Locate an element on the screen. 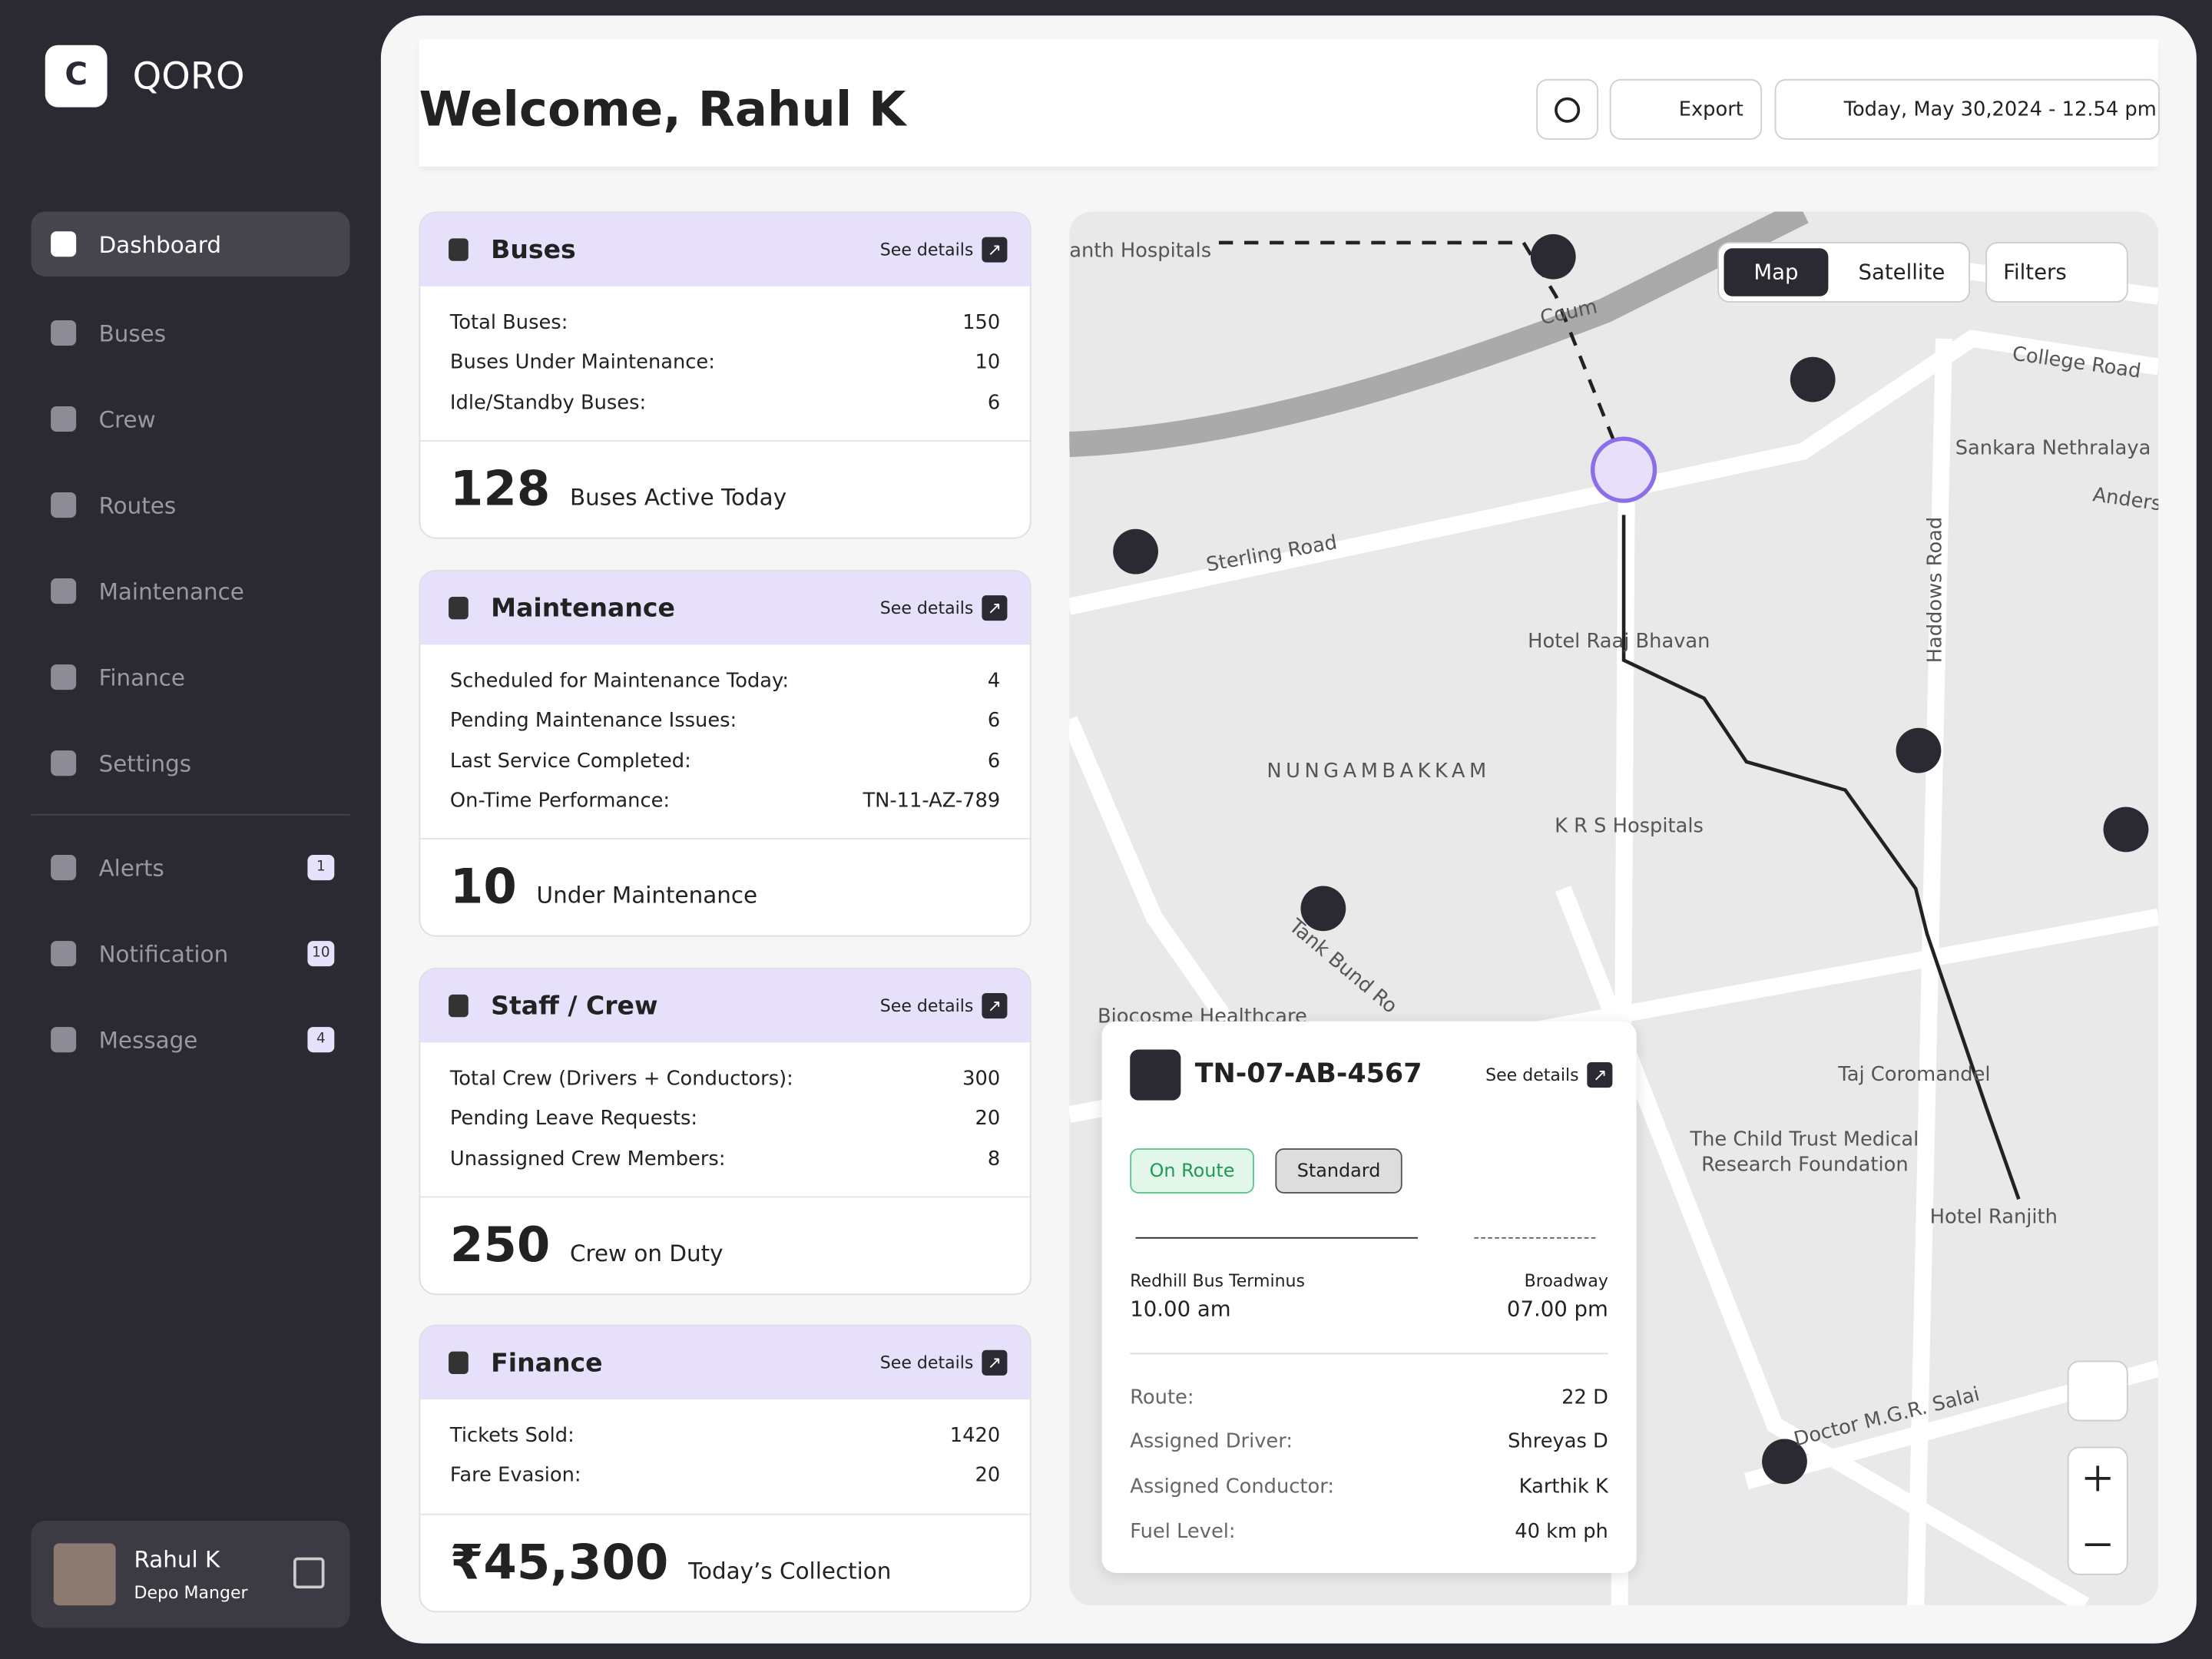 This screenshot has width=2212, height=1659. card-summary: ₹45,300 Today’s Collection is located at coordinates (725, 1562).